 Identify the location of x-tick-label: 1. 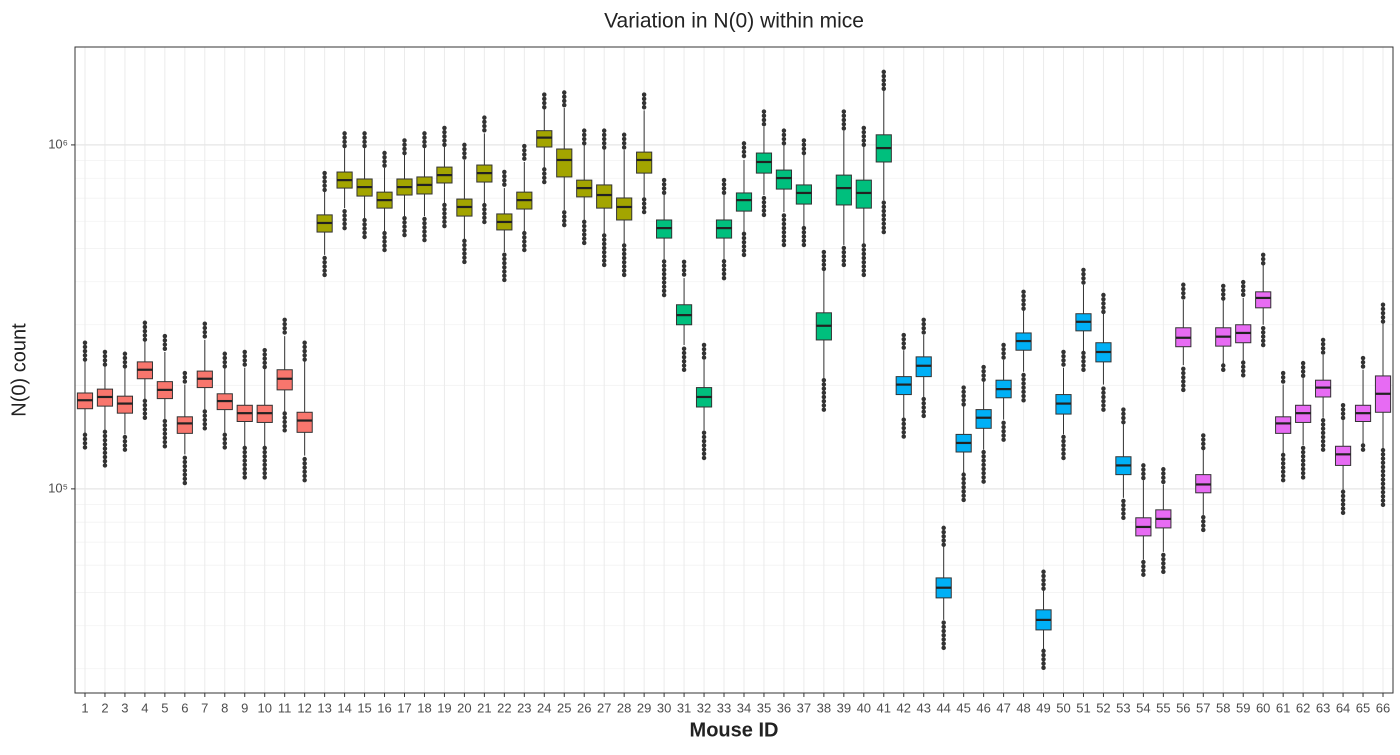
(84, 707).